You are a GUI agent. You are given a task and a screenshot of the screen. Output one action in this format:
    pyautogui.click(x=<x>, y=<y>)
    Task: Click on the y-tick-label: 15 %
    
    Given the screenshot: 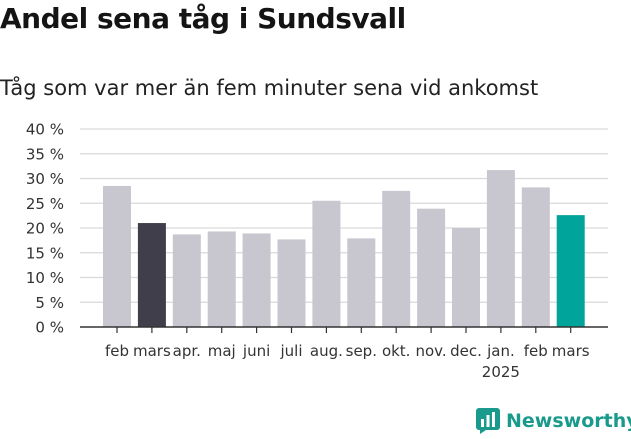 What is the action you would take?
    pyautogui.click(x=45, y=253)
    